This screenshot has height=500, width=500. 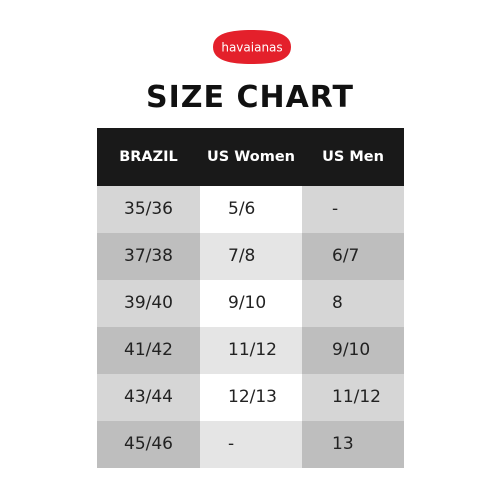 I want to click on cell-us-women: 9/10, so click(x=251, y=303).